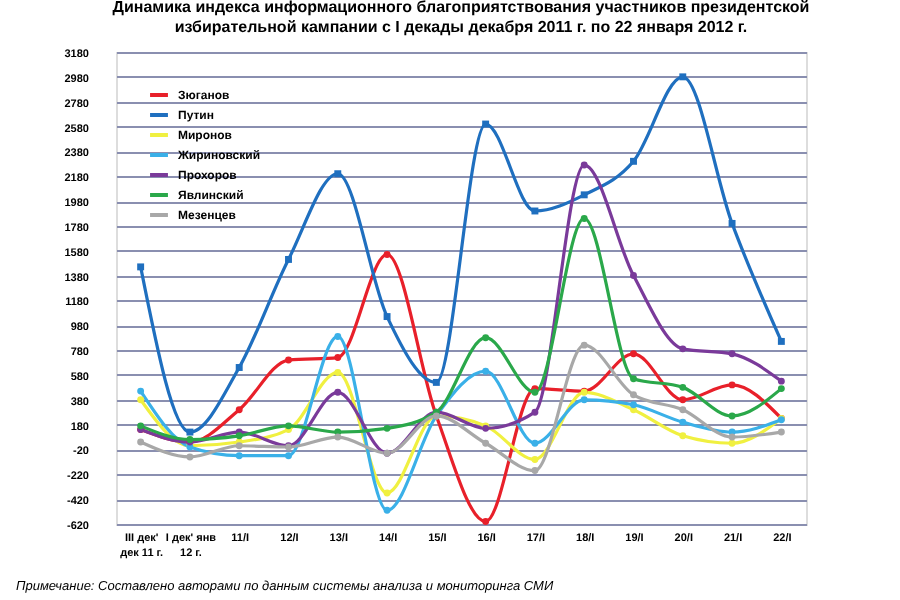 This screenshot has height=600, width=900. What do you see at coordinates (461, 8) in the screenshot?
I see `text: Динамика индекса информационного благоприятствования участников президентской` at bounding box center [461, 8].